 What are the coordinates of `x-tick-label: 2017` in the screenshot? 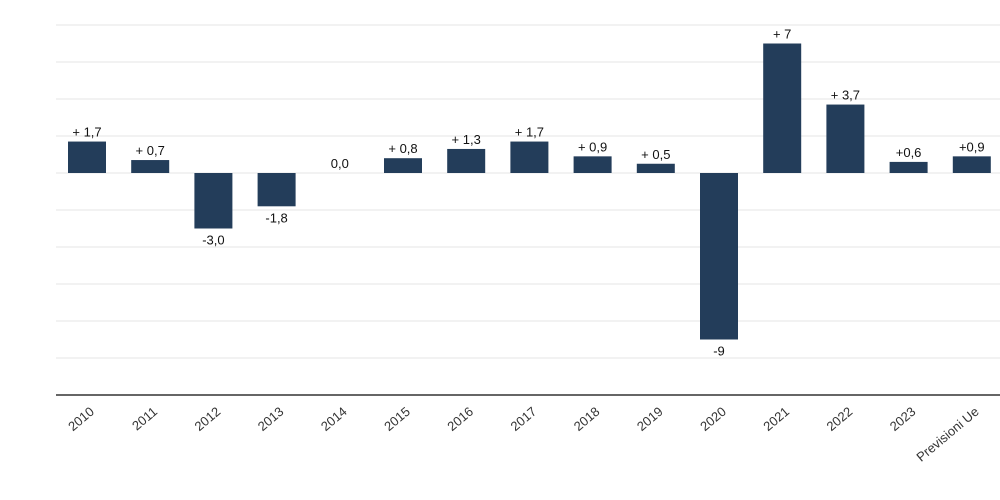 It's located at (524, 419).